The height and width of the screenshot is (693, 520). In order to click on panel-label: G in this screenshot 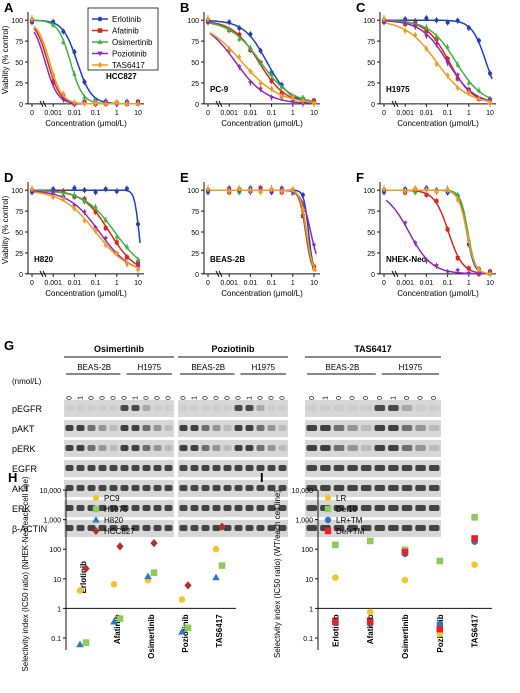, I will do `click(9, 345)`.